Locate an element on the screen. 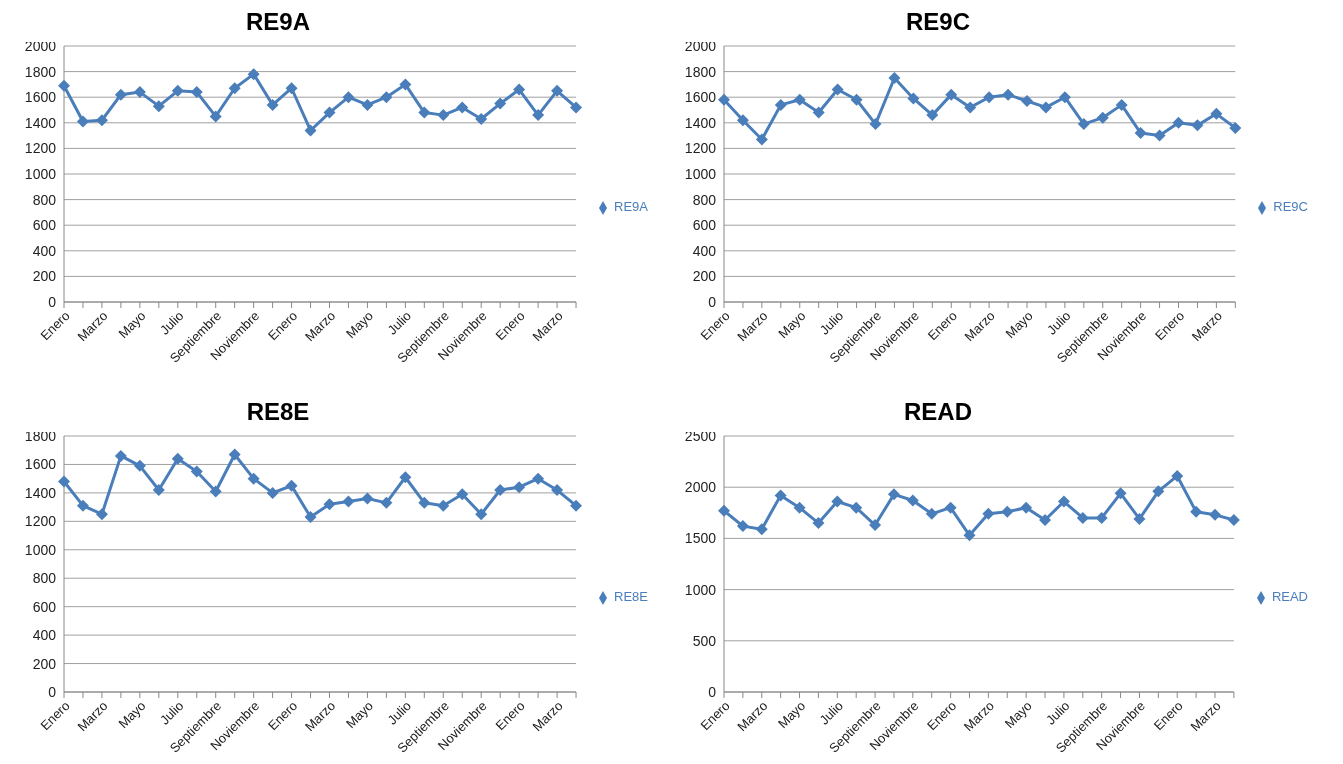 Image resolution: width=1343 pixels, height=764 pixels. chart-title: READ is located at coordinates (937, 411).